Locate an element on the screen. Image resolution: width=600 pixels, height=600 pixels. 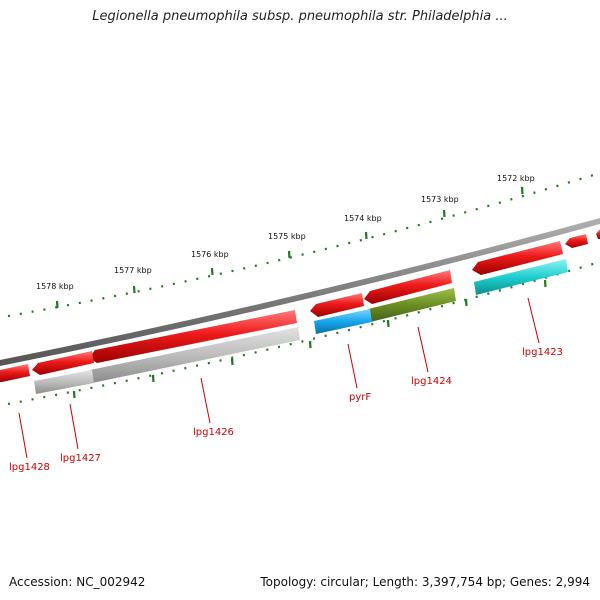
gene-lpg1426-cds is located at coordinates (195, 355).